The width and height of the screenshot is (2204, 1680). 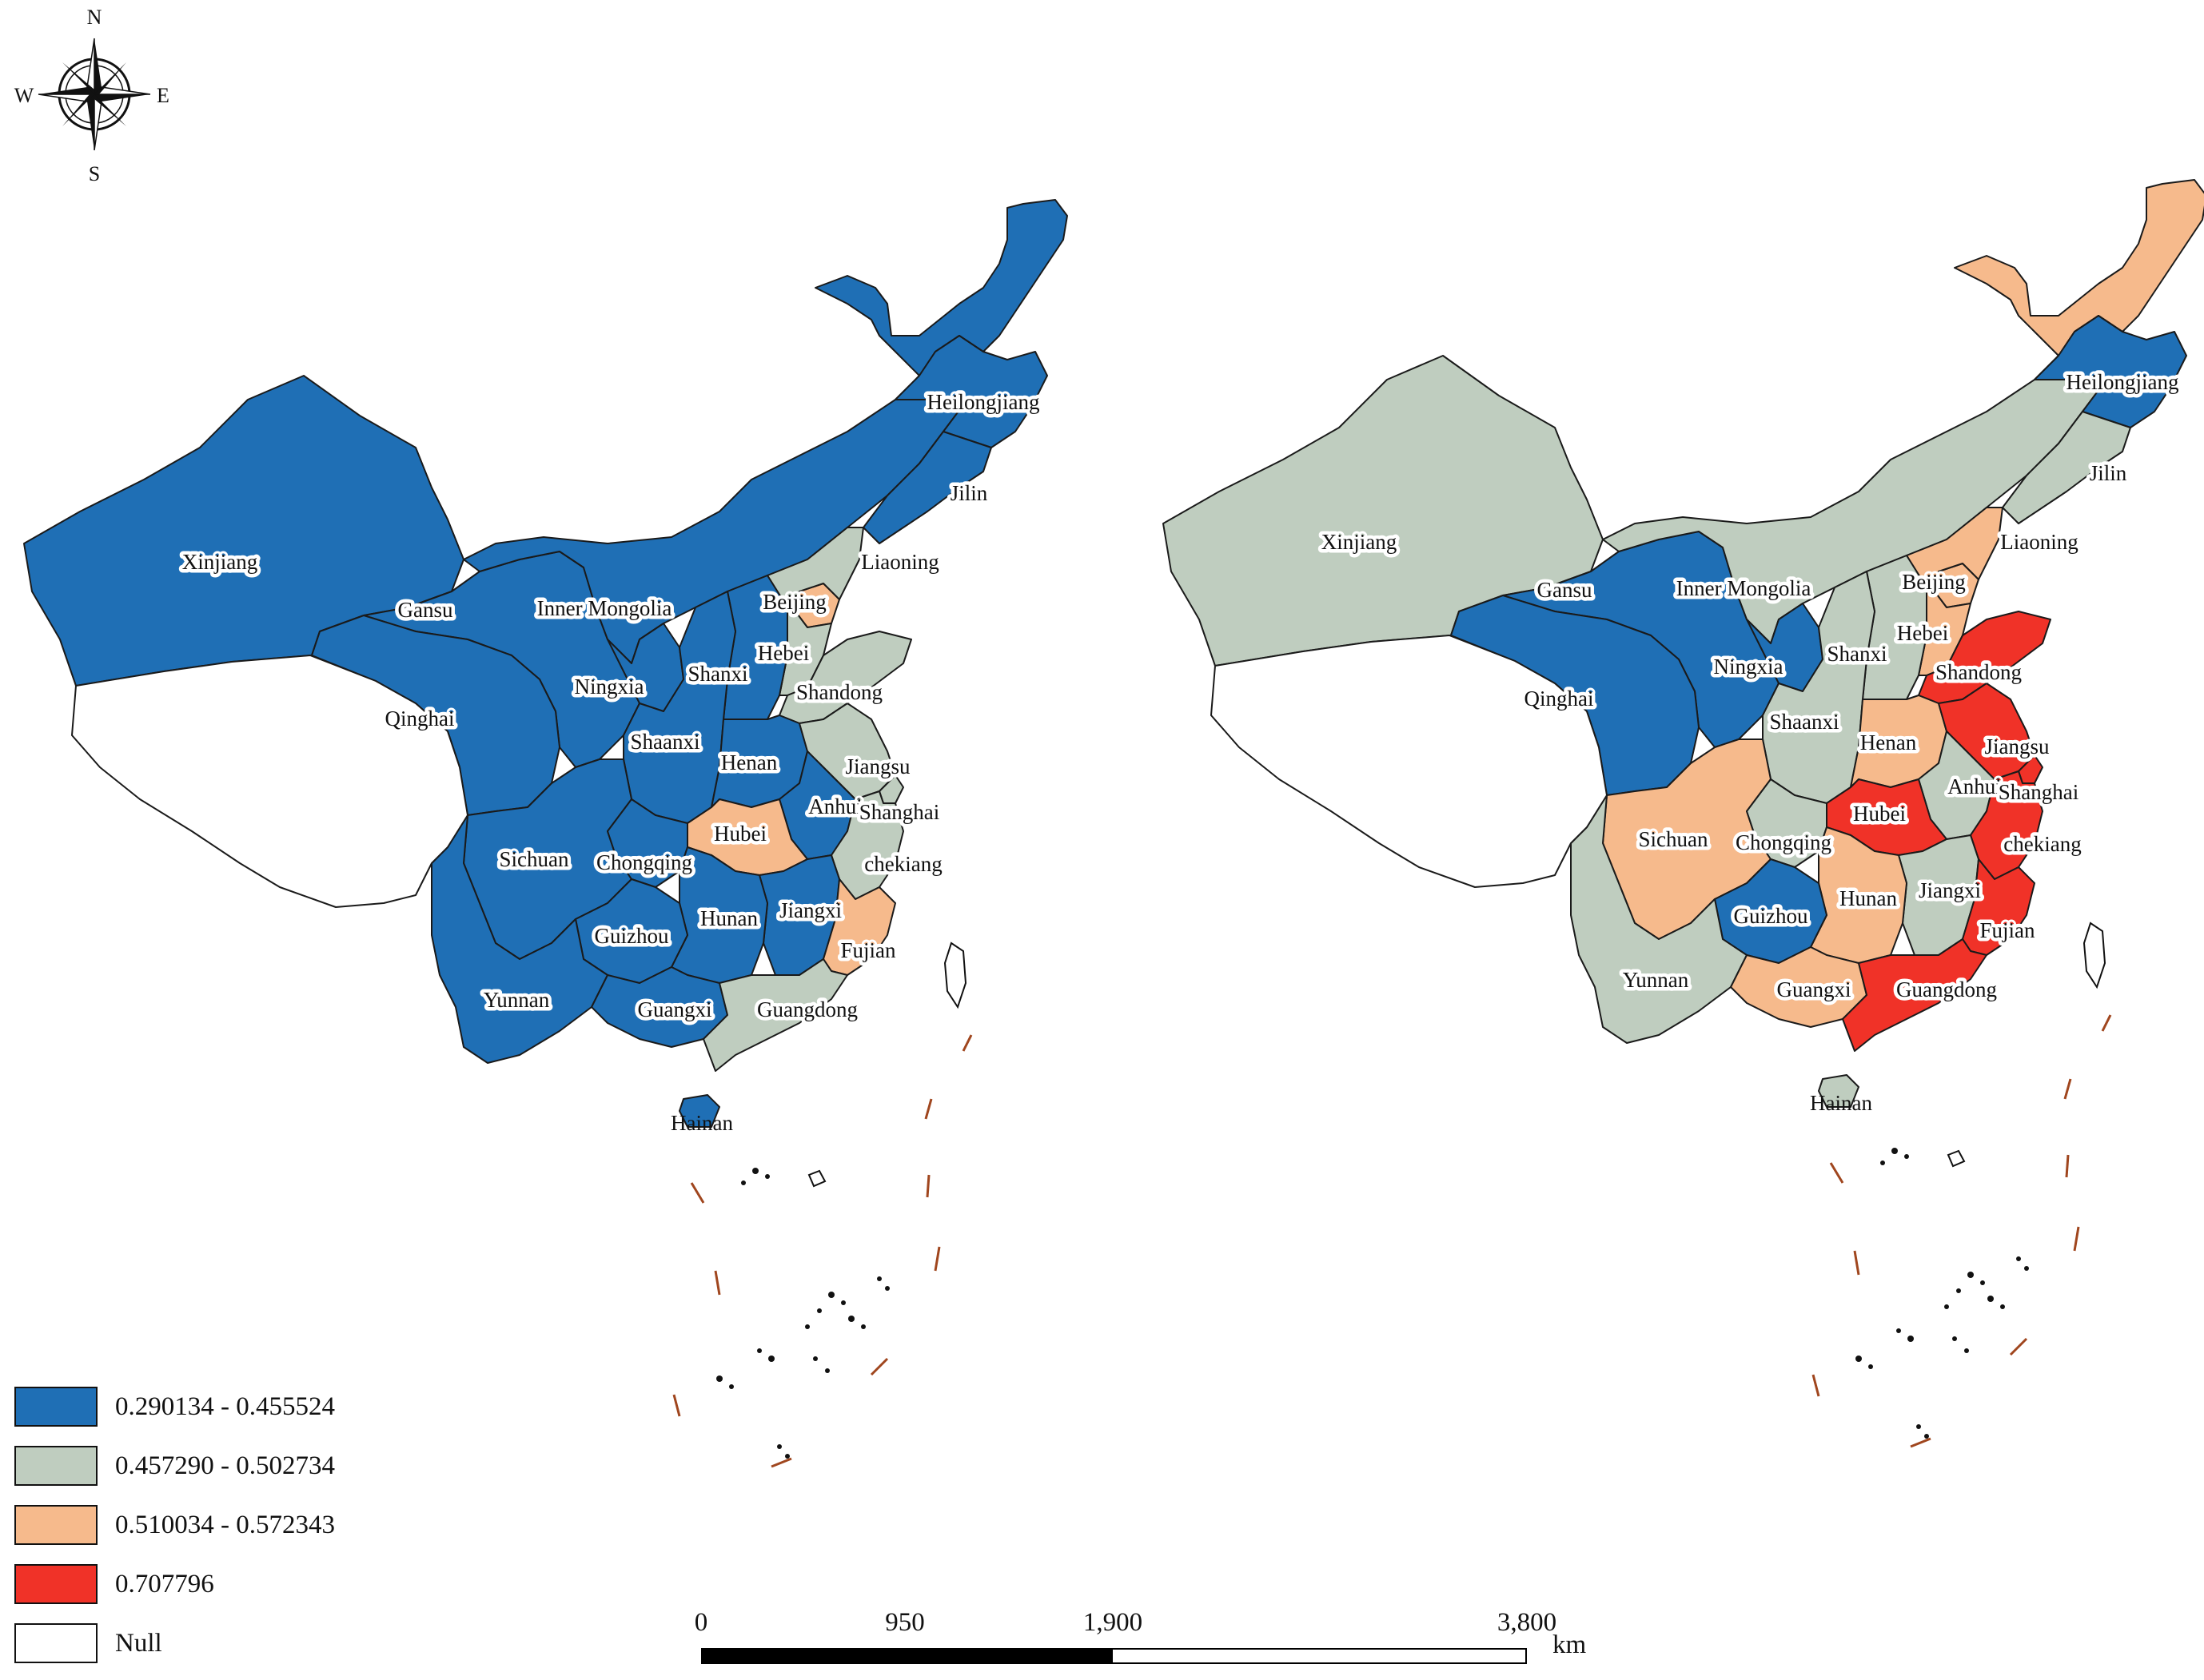 What do you see at coordinates (701, 1622) in the screenshot?
I see `scale-tick-label: 0` at bounding box center [701, 1622].